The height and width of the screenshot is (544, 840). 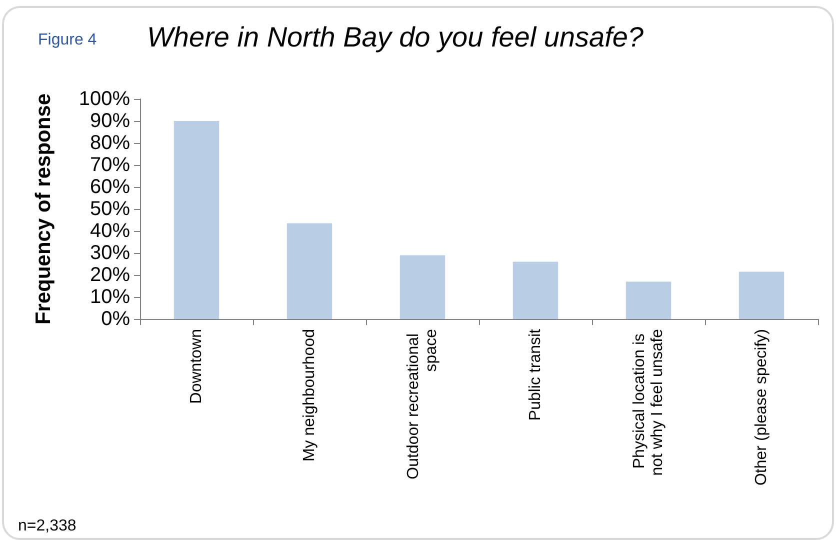 I want to click on x-tick-label: Public transit, so click(x=535, y=374).